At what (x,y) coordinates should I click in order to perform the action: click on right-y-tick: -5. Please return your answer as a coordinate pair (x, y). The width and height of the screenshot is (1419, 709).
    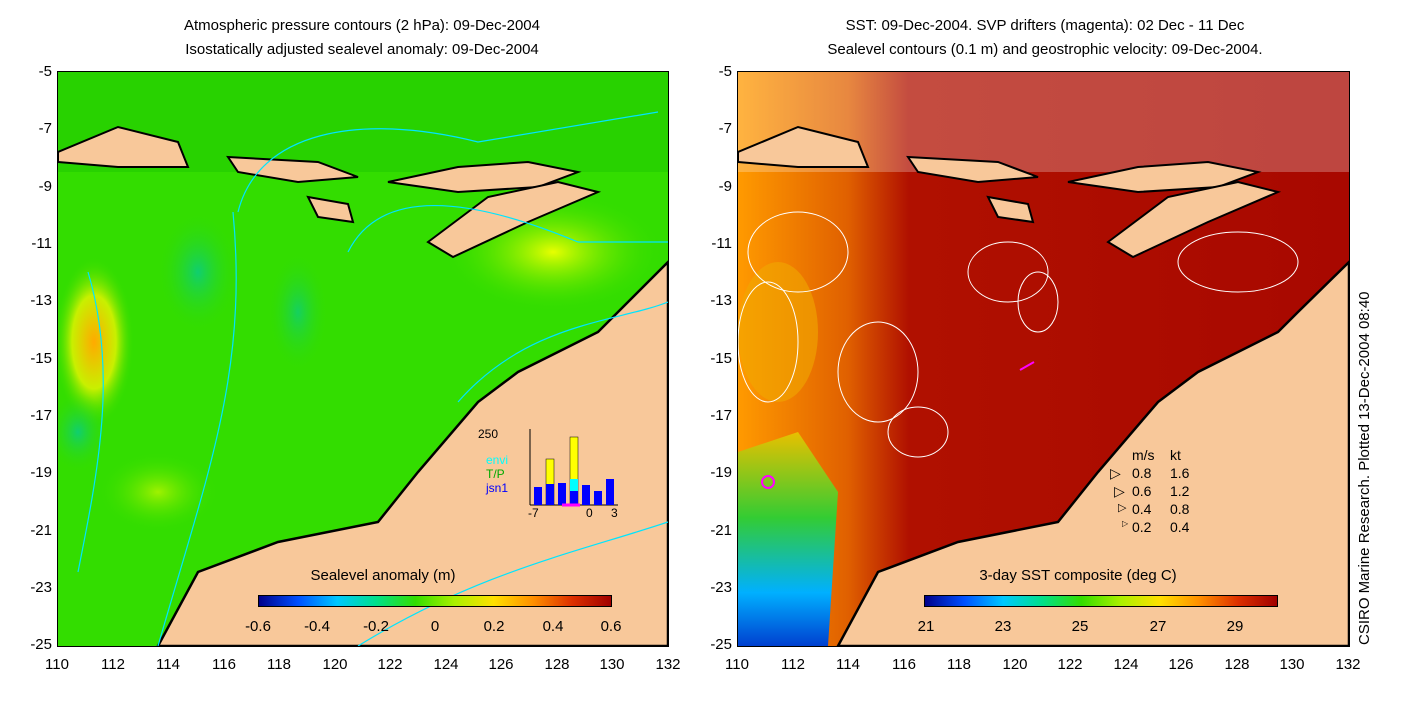
    Looking at the image, I should click on (725, 71).